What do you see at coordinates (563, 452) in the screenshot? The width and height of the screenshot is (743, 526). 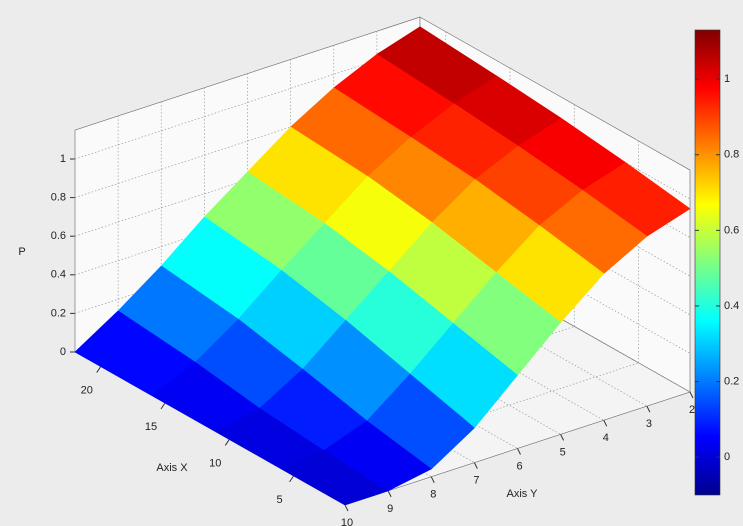 I see `y-tick-label: 5` at bounding box center [563, 452].